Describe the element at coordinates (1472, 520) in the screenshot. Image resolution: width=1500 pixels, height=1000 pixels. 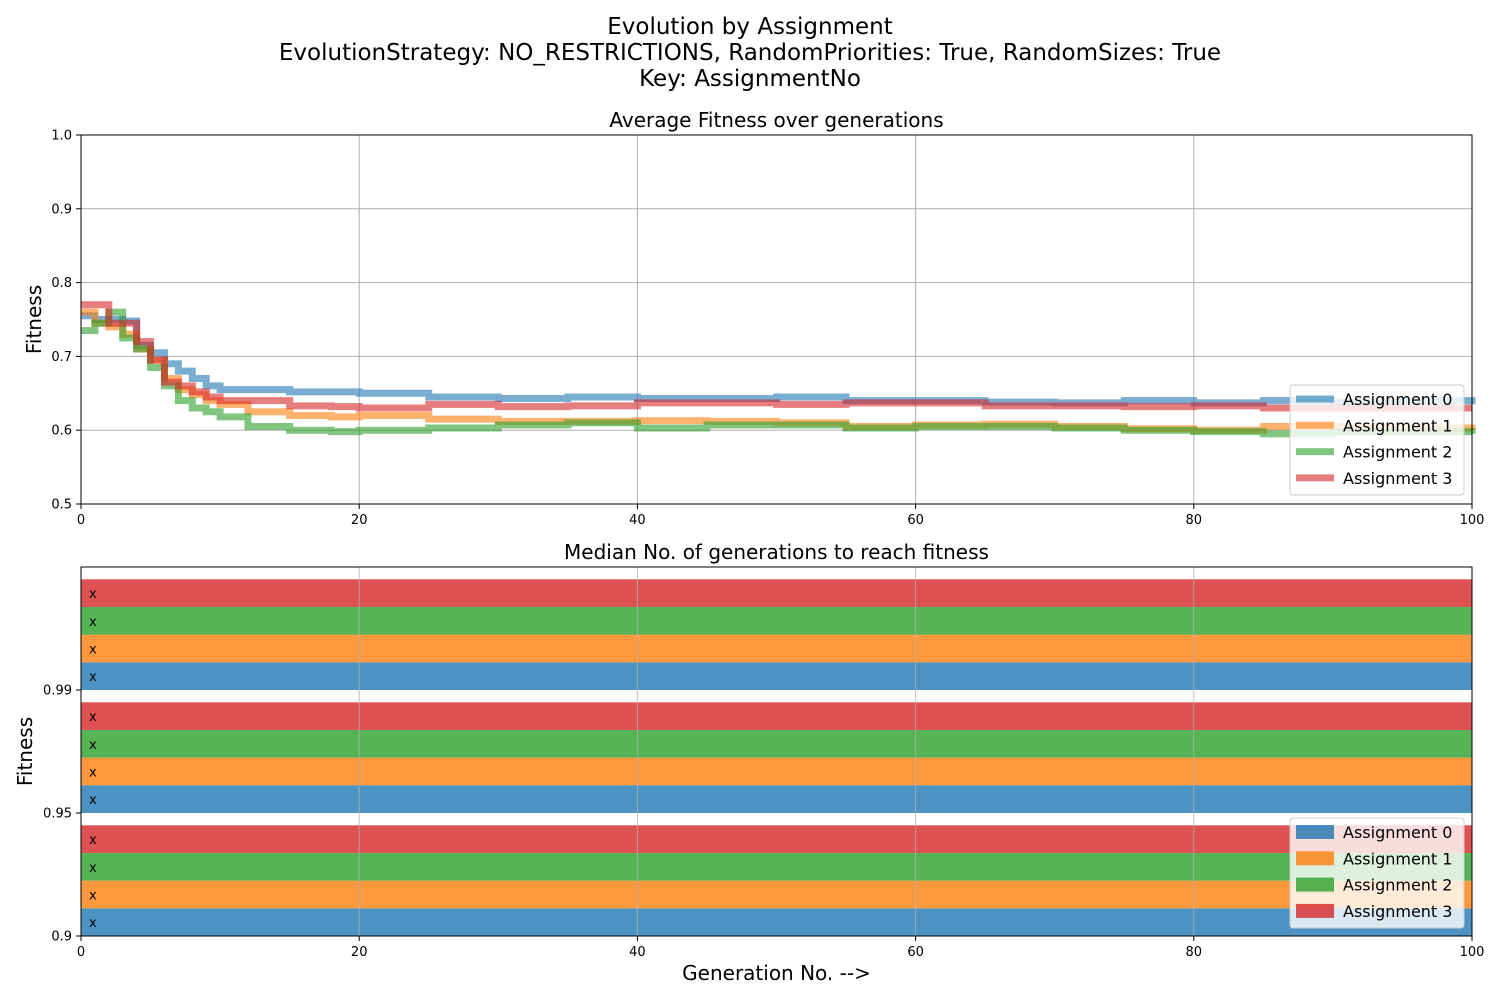
I see `top-x-tick-label: 100` at that location.